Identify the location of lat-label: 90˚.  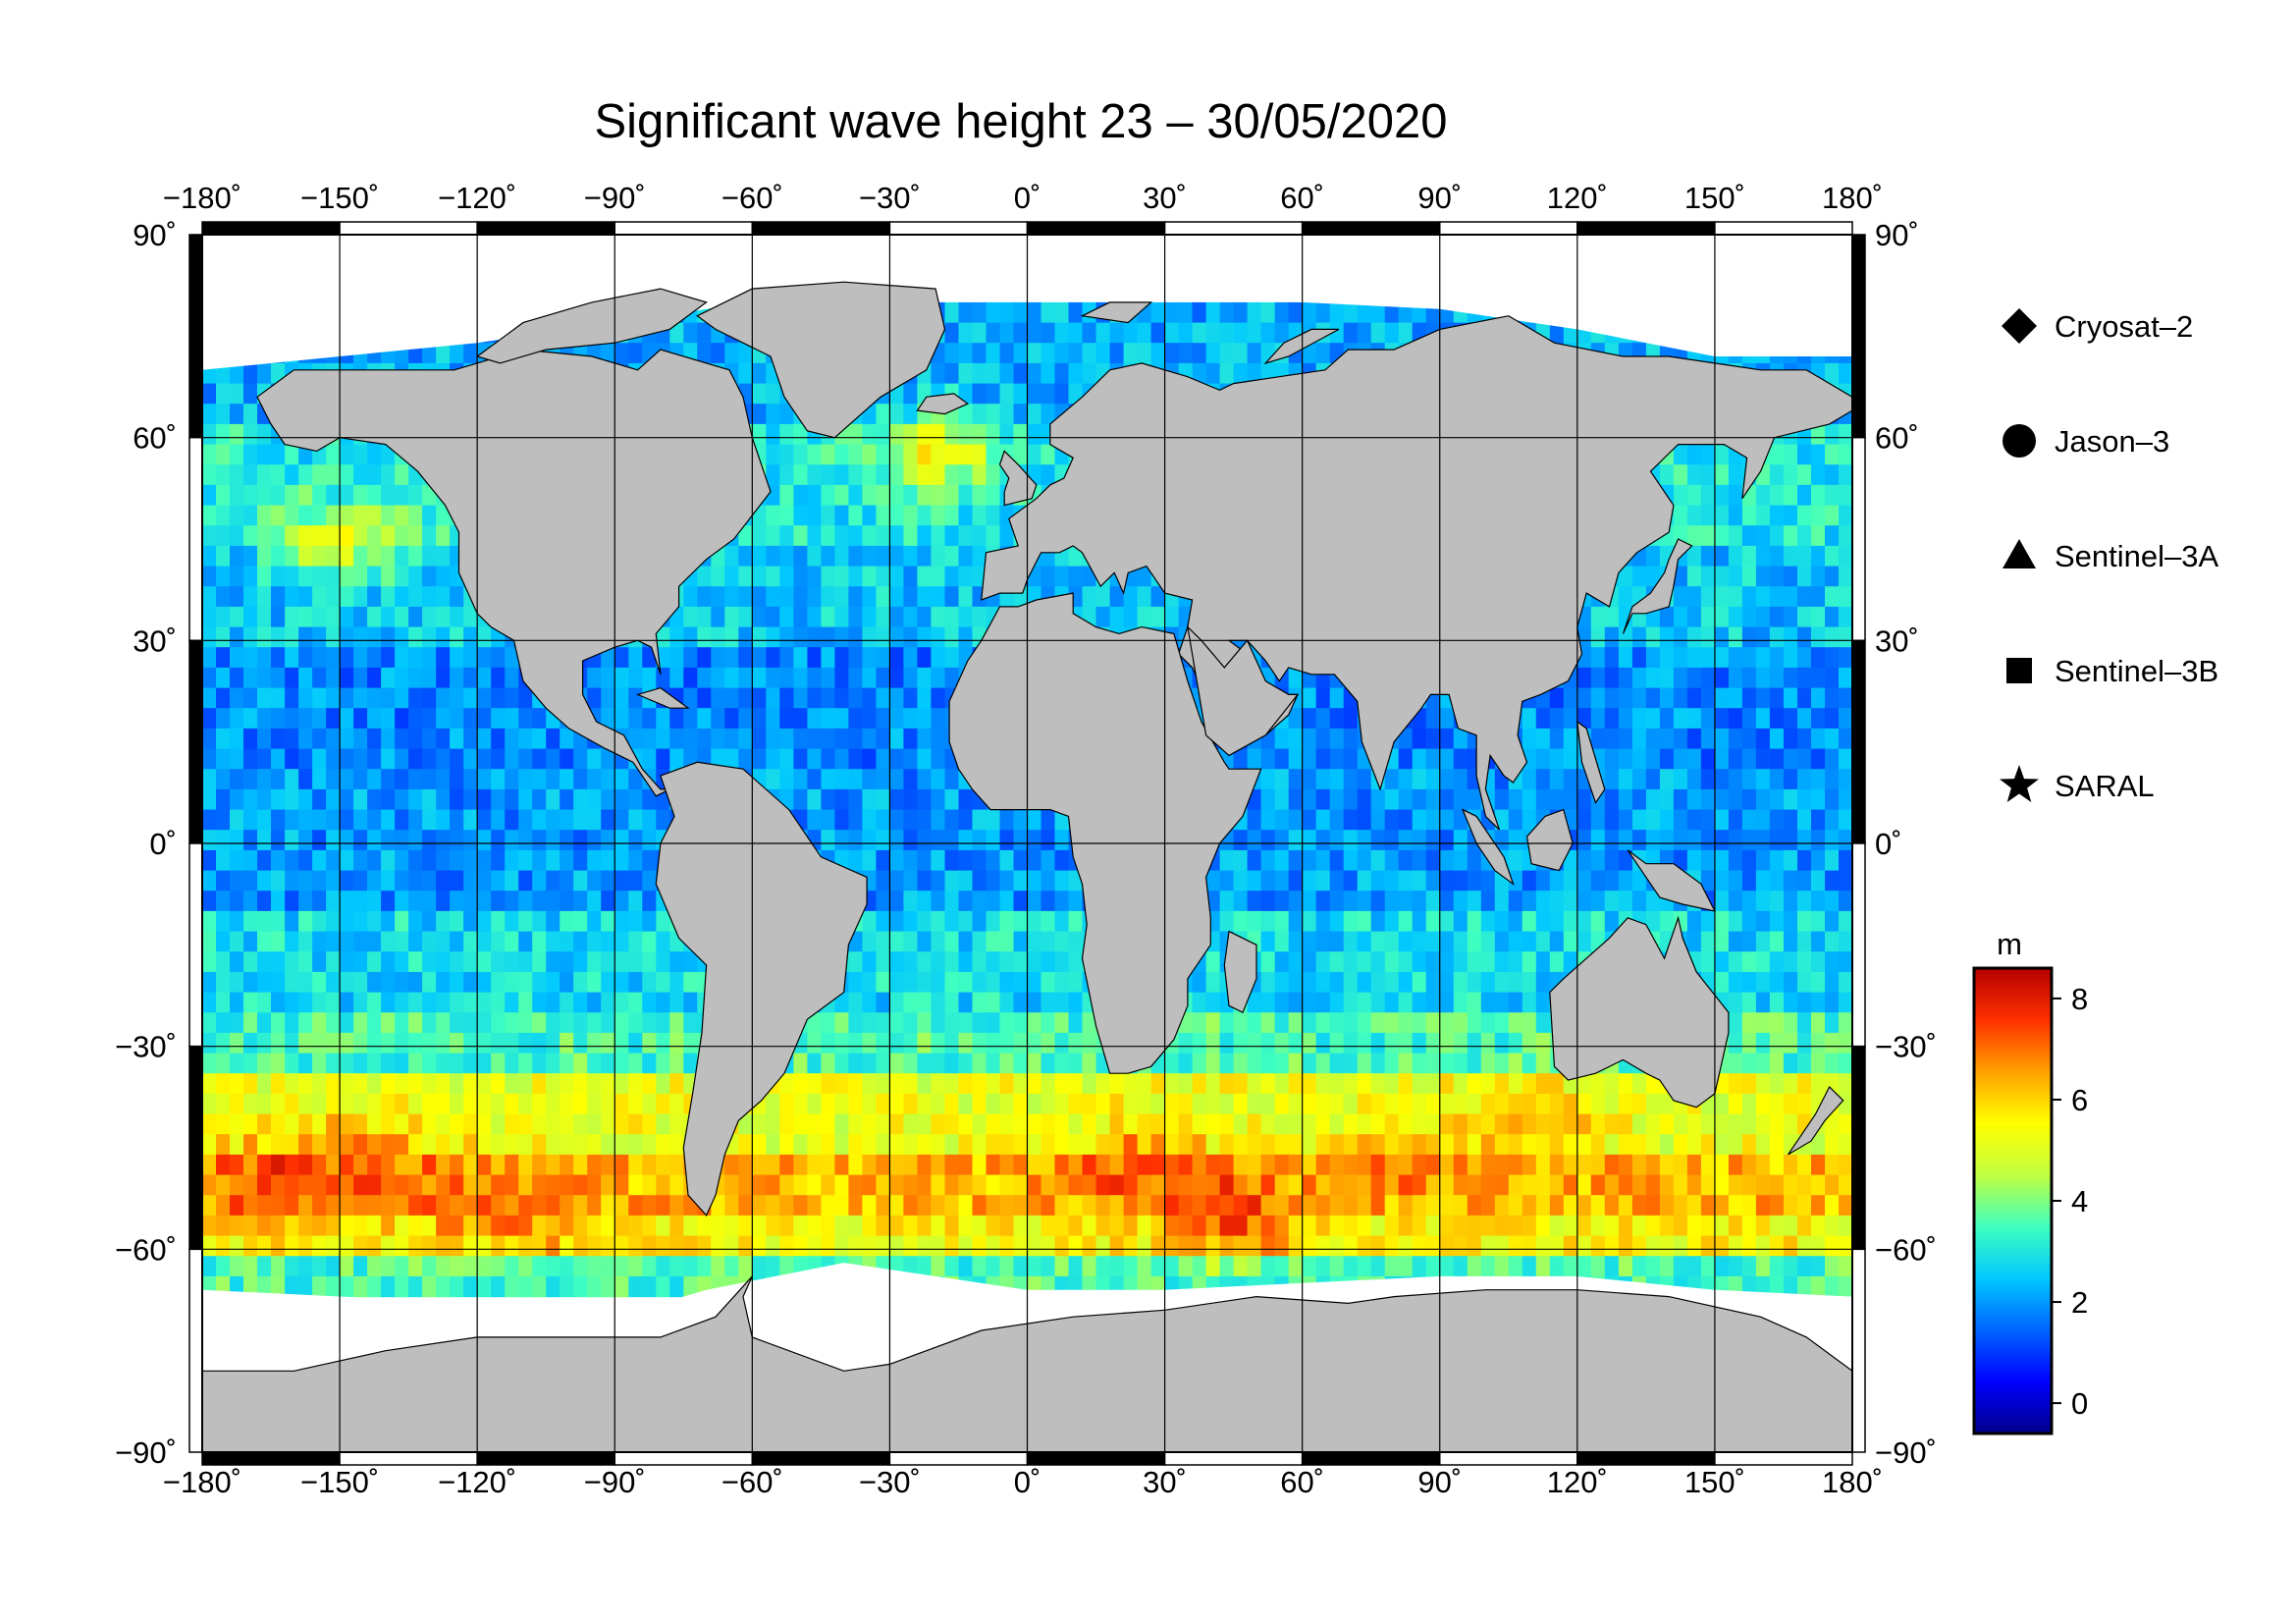
(155, 235).